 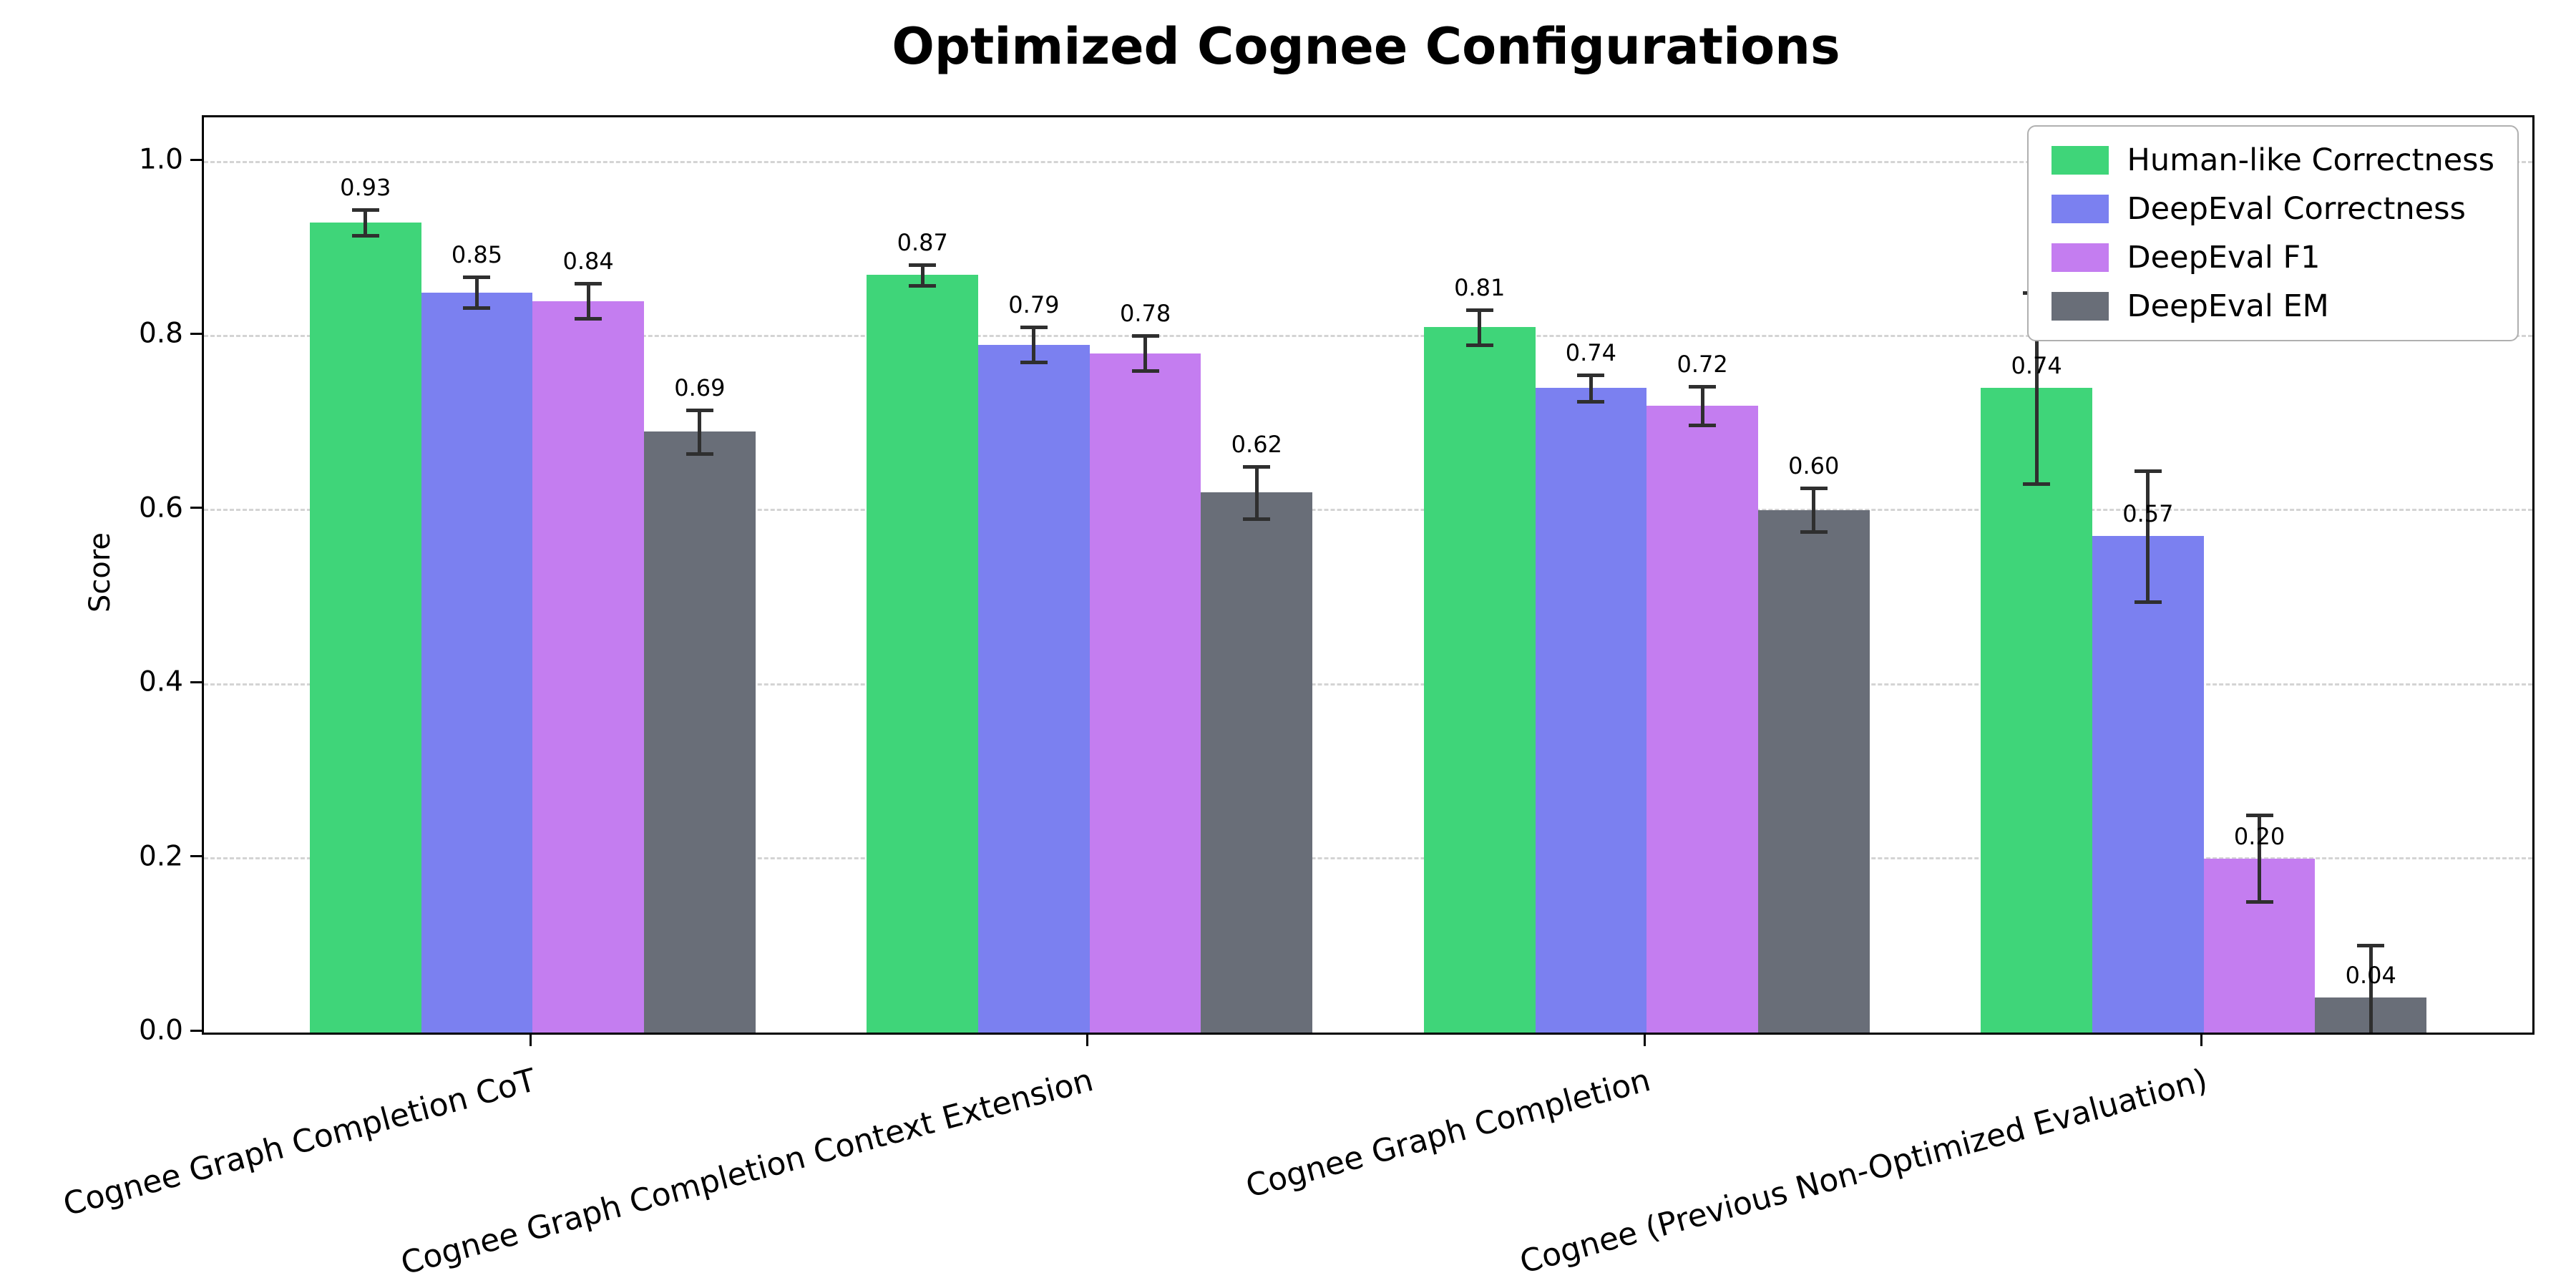 What do you see at coordinates (299, 1143) in the screenshot?
I see `x-tick-label: Cognee Graph Completion CoT` at bounding box center [299, 1143].